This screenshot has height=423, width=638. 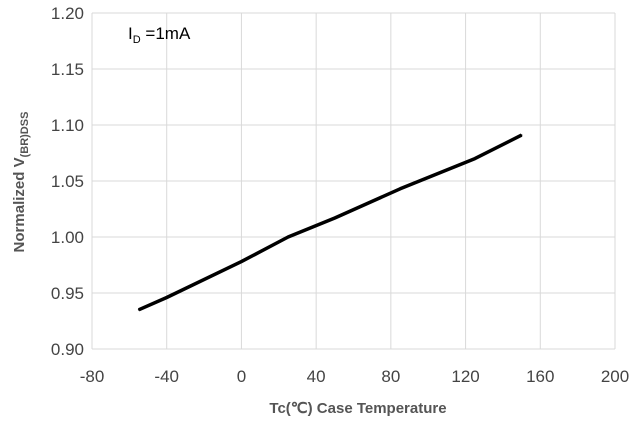 What do you see at coordinates (67, 13) in the screenshot?
I see `y-tick-label: 1.20` at bounding box center [67, 13].